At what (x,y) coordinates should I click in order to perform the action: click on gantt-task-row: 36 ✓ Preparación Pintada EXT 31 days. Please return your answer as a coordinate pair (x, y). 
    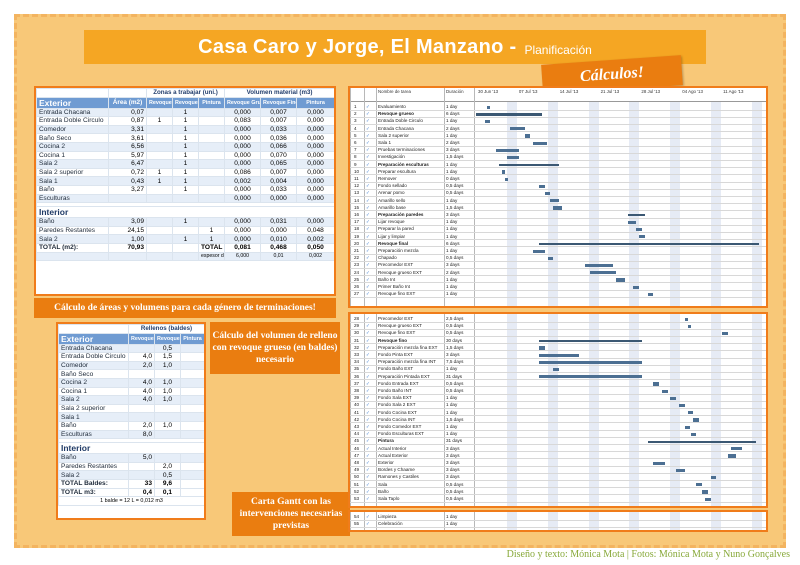
    Looking at the image, I should click on (558, 377).